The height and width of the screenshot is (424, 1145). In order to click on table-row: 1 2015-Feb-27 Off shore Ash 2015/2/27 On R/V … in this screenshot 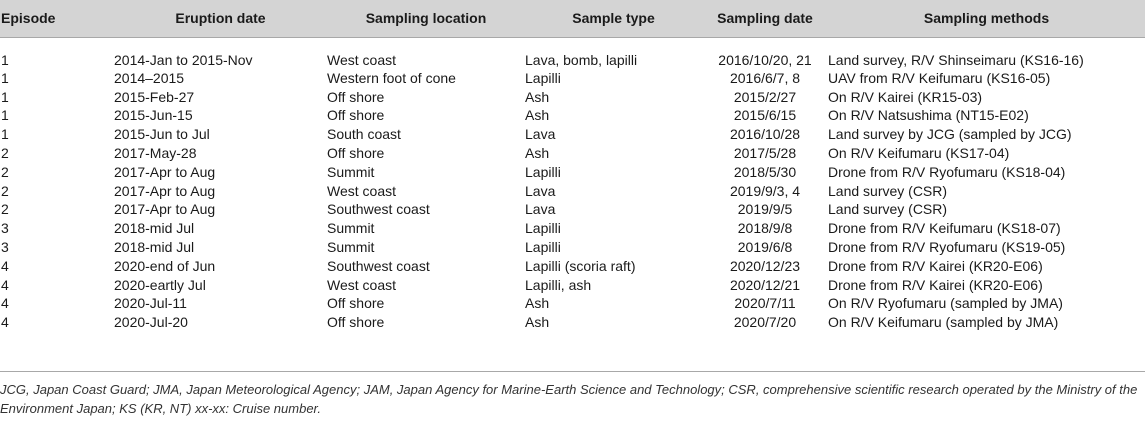, I will do `click(572, 97)`.